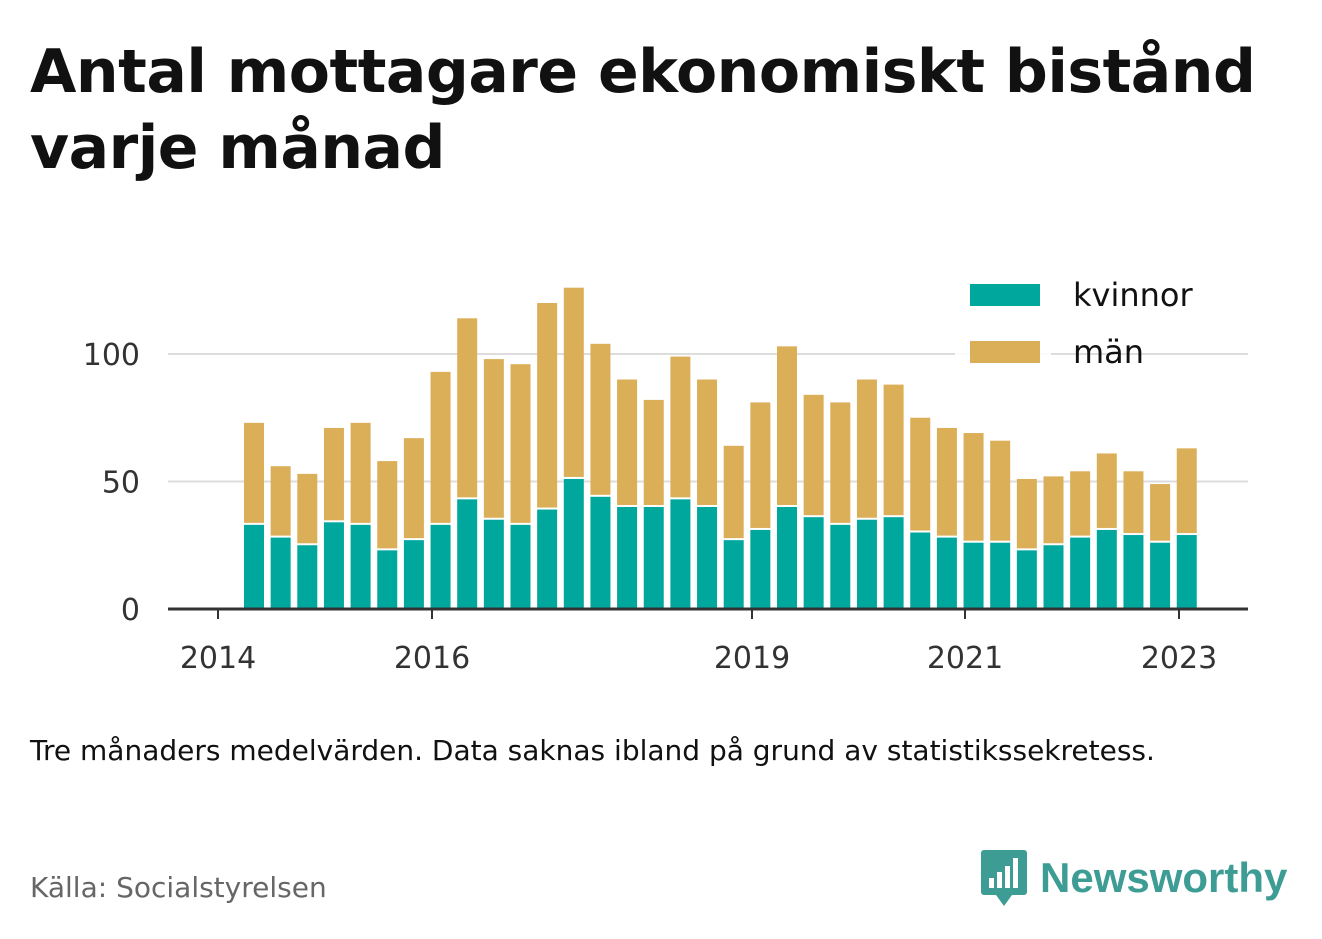 This screenshot has width=1322, height=939. I want to click on bar-män-29, so click(1026, 513).